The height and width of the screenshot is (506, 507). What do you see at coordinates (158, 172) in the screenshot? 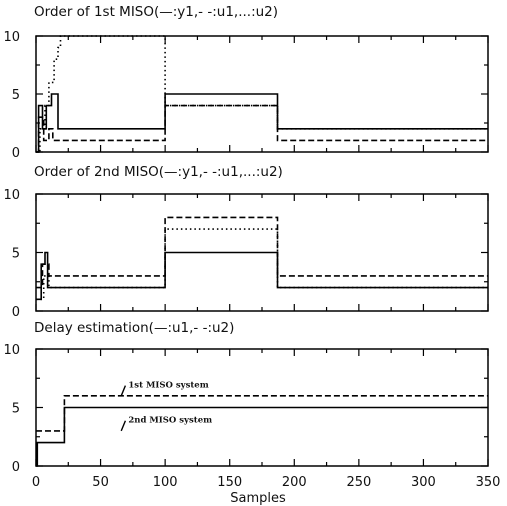
I see `panel-title: Order of 2nd MISO(—:y1,- -:u1,...:u2)` at bounding box center [158, 172].